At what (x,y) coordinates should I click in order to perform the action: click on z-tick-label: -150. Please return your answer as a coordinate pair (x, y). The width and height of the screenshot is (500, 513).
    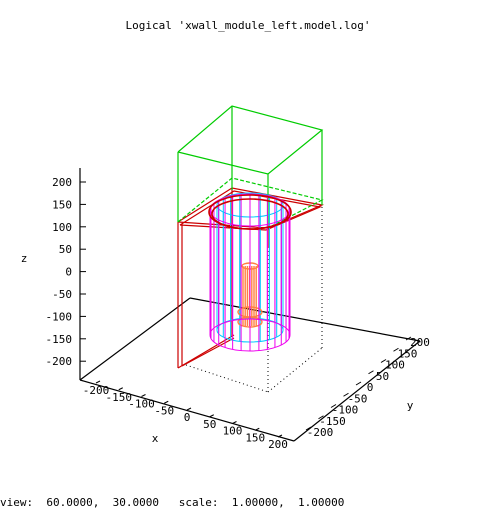
    Looking at the image, I should click on (59, 339).